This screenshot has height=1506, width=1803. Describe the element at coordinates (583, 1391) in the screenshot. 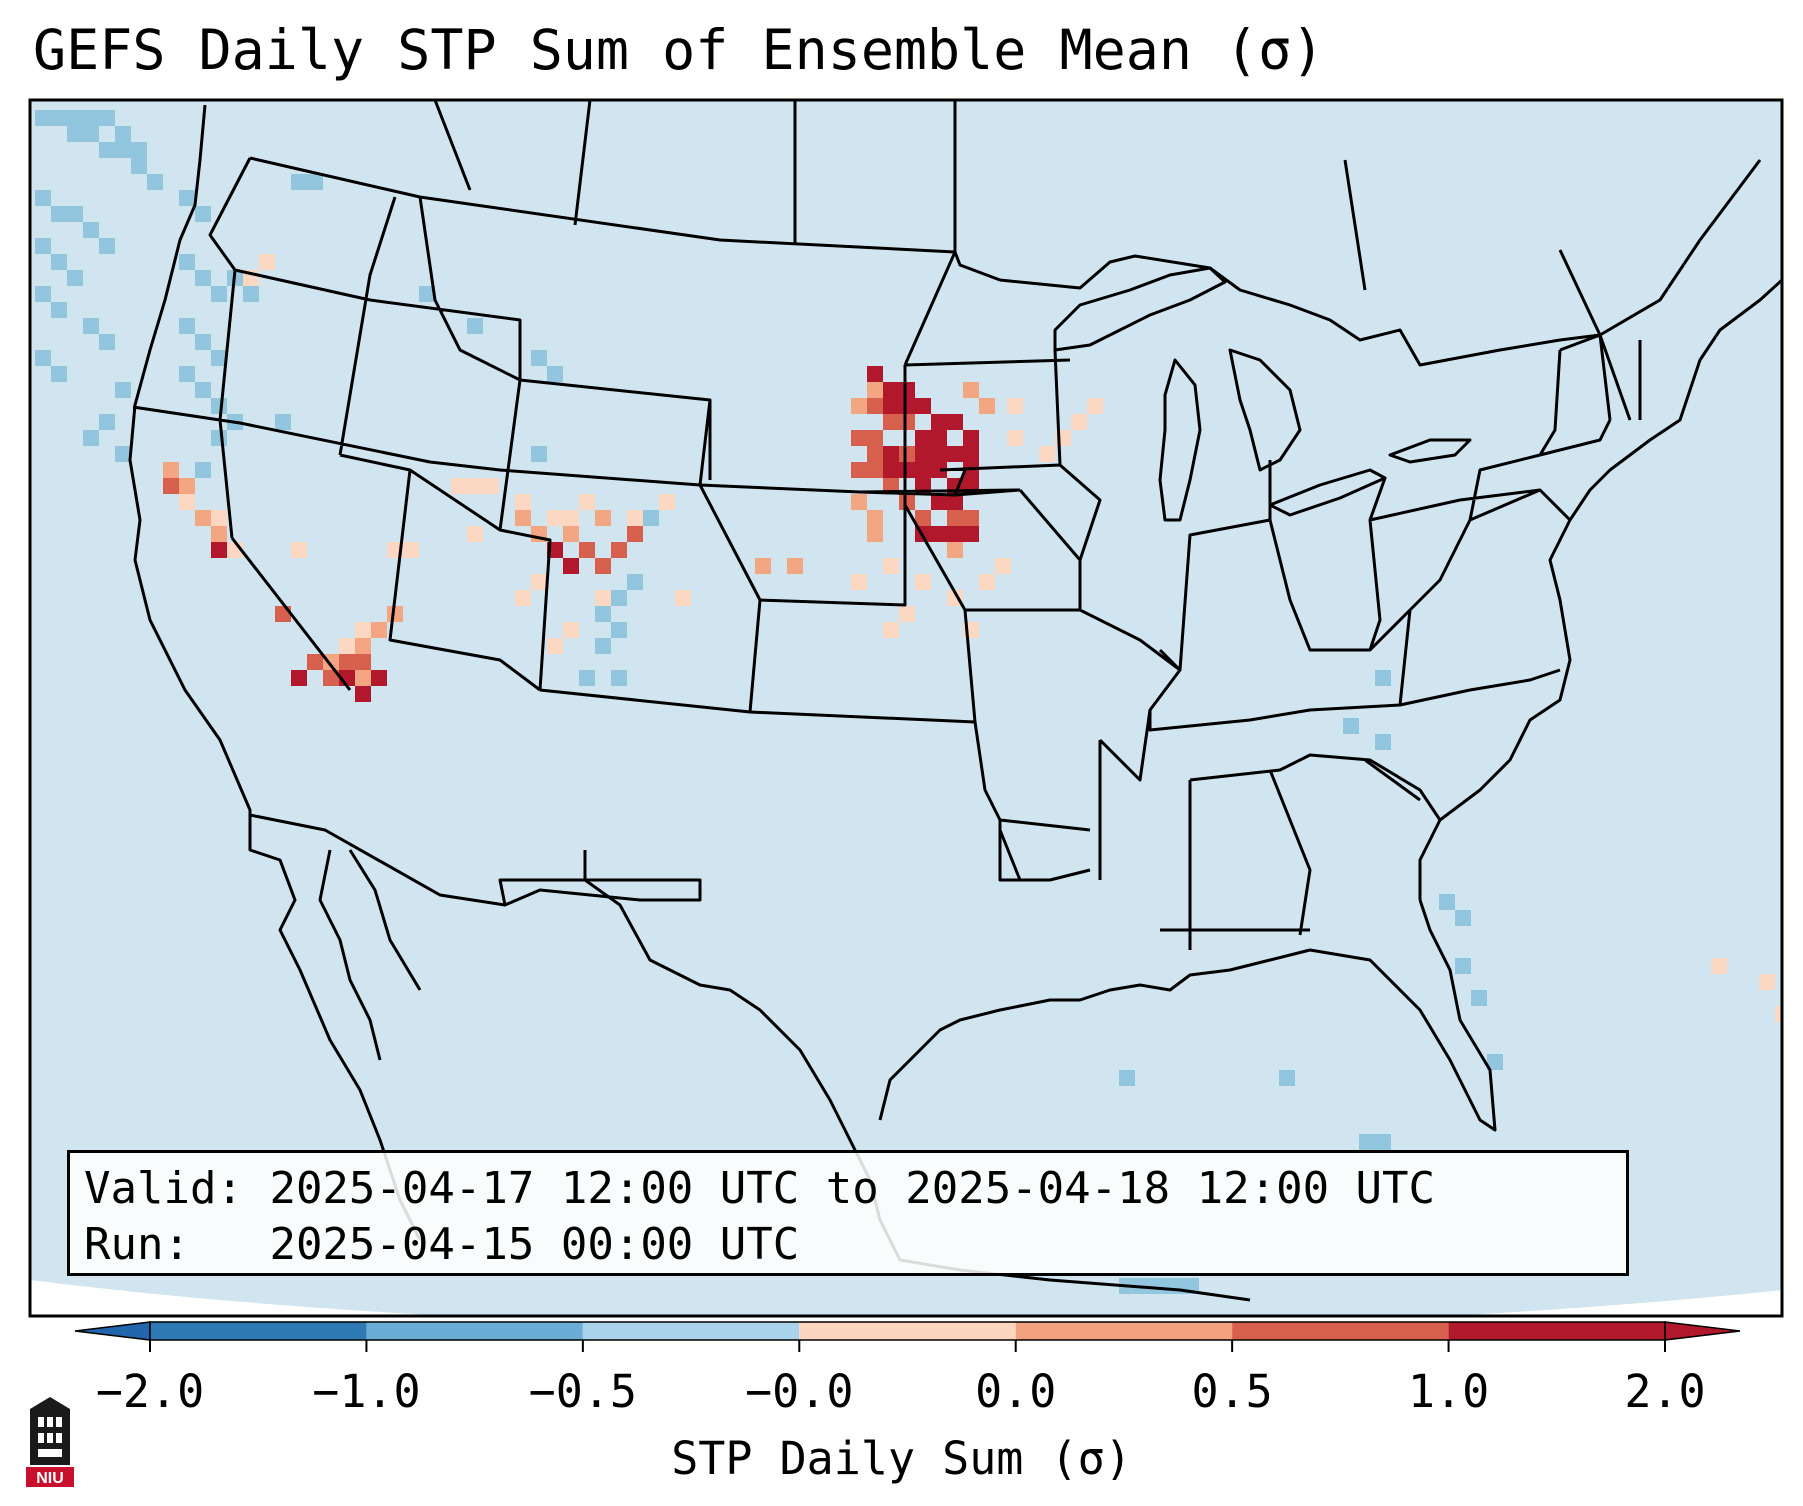

I see `colorbar-tick-label: −0.5` at that location.